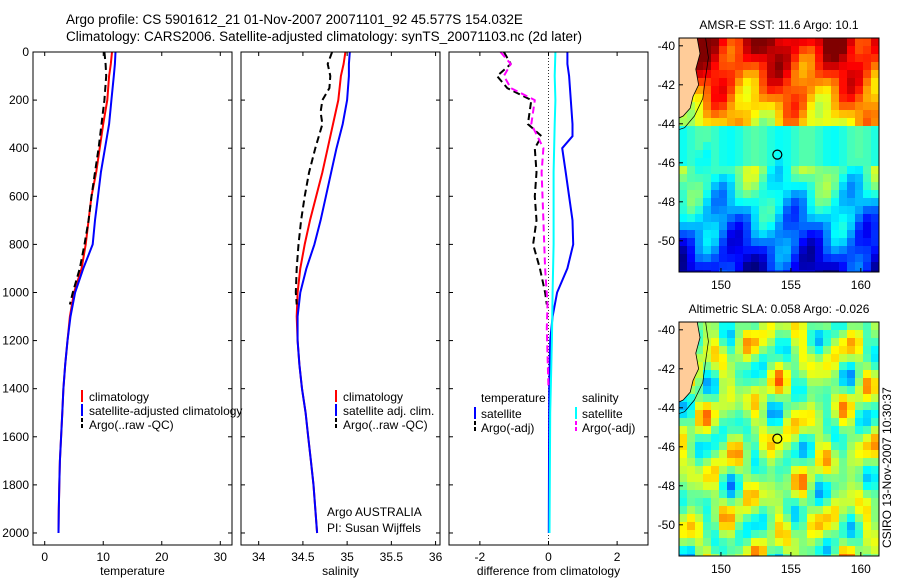 Image resolution: width=900 pixels, height=580 pixels. What do you see at coordinates (779, 309) in the screenshot?
I see `map-title: Altimetric SLA: 0.058 Argo: -0.026` at bounding box center [779, 309].